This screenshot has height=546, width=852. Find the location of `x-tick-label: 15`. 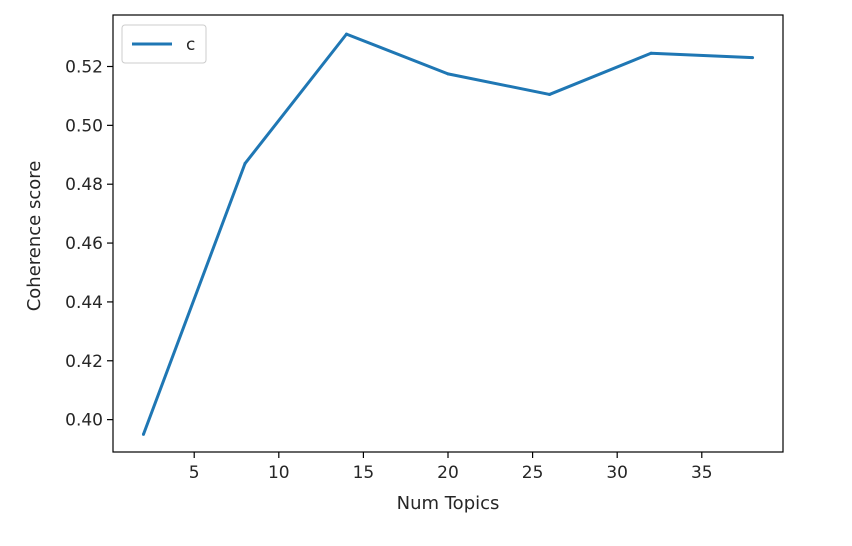

x-tick-label: 15 is located at coordinates (364, 473).